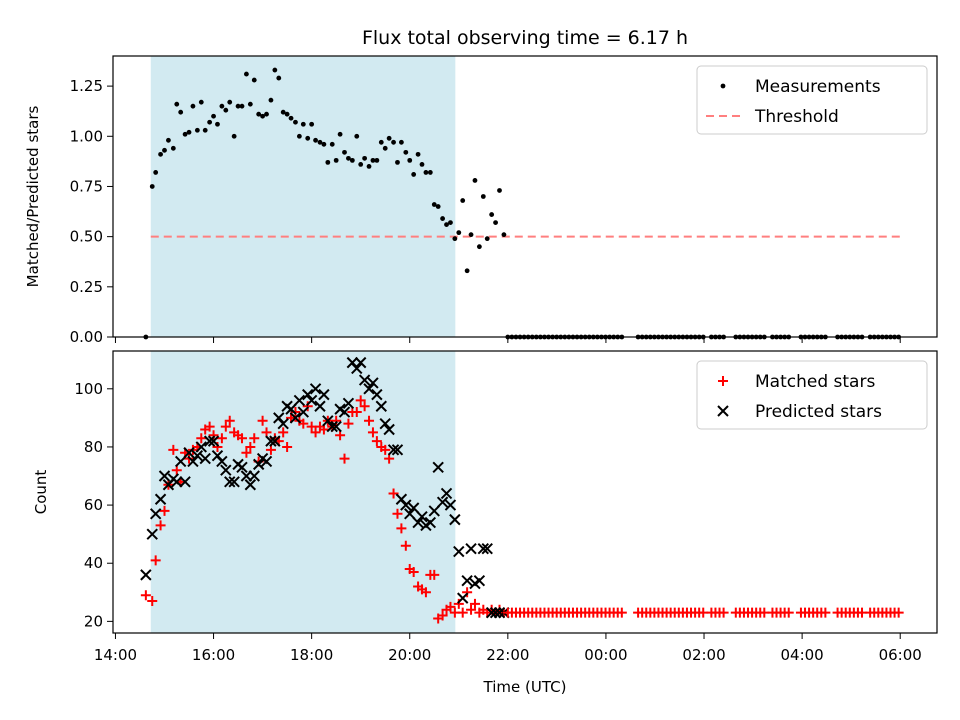  Describe the element at coordinates (86, 237) in the screenshot. I see `y-tick-label: 0.50` at that location.